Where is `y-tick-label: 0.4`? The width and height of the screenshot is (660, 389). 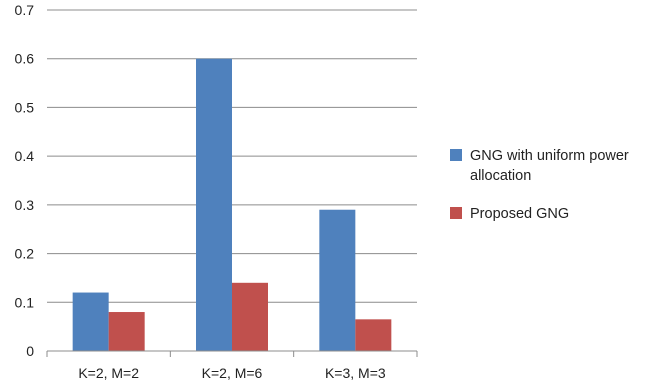
y-tick-label: 0.4 is located at coordinates (25, 156).